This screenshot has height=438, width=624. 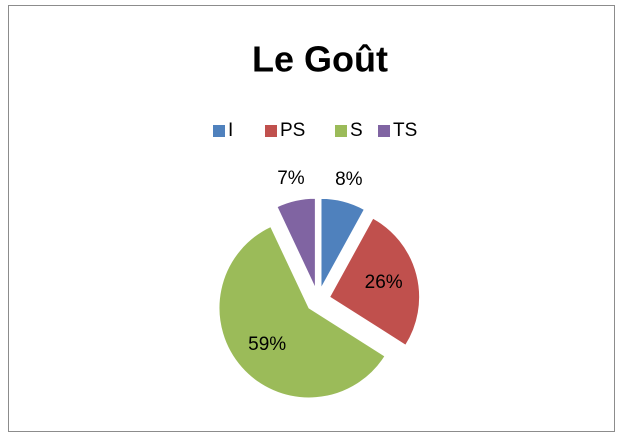 What do you see at coordinates (292, 130) in the screenshot?
I see `legend-label: PS` at bounding box center [292, 130].